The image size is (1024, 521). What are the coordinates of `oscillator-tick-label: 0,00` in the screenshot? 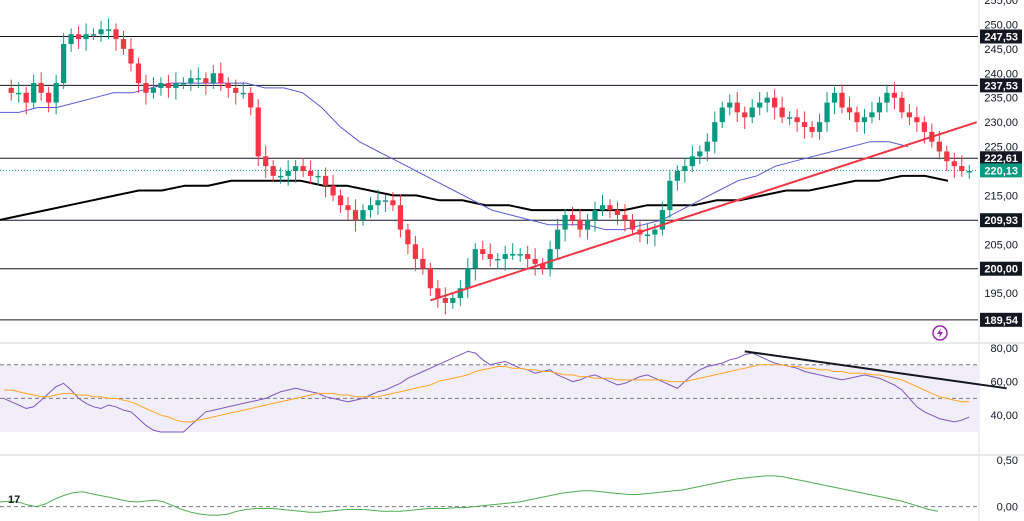 It's located at (1007, 508).